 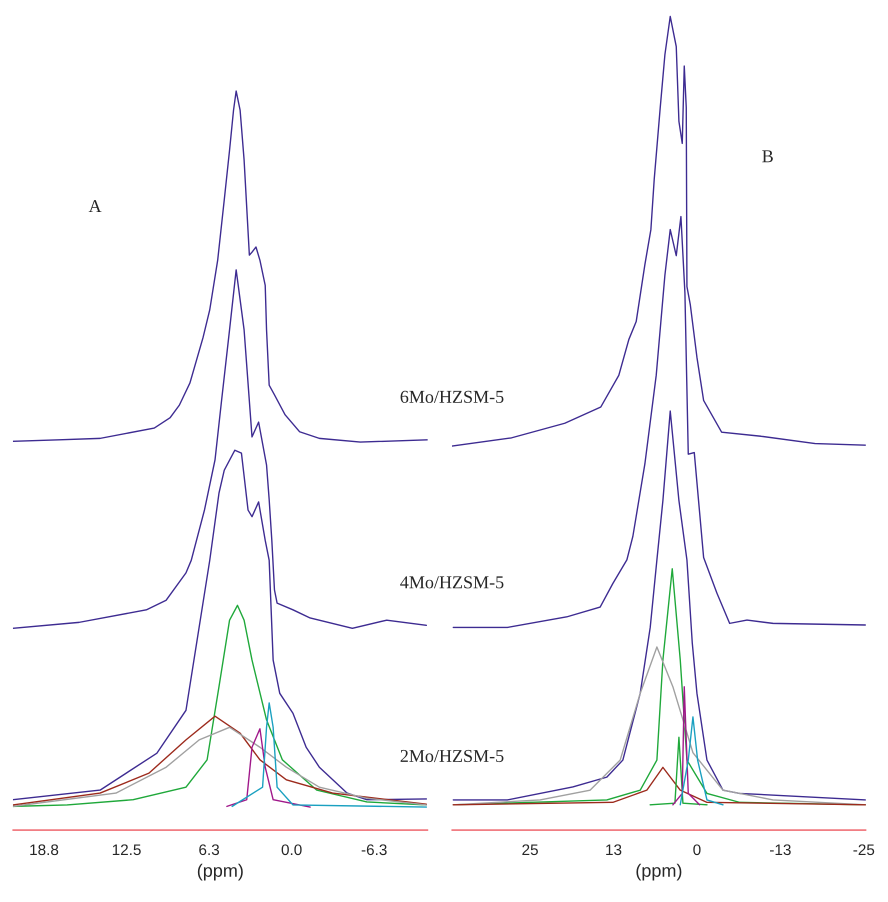 What do you see at coordinates (95, 206) in the screenshot?
I see `annotation: A` at bounding box center [95, 206].